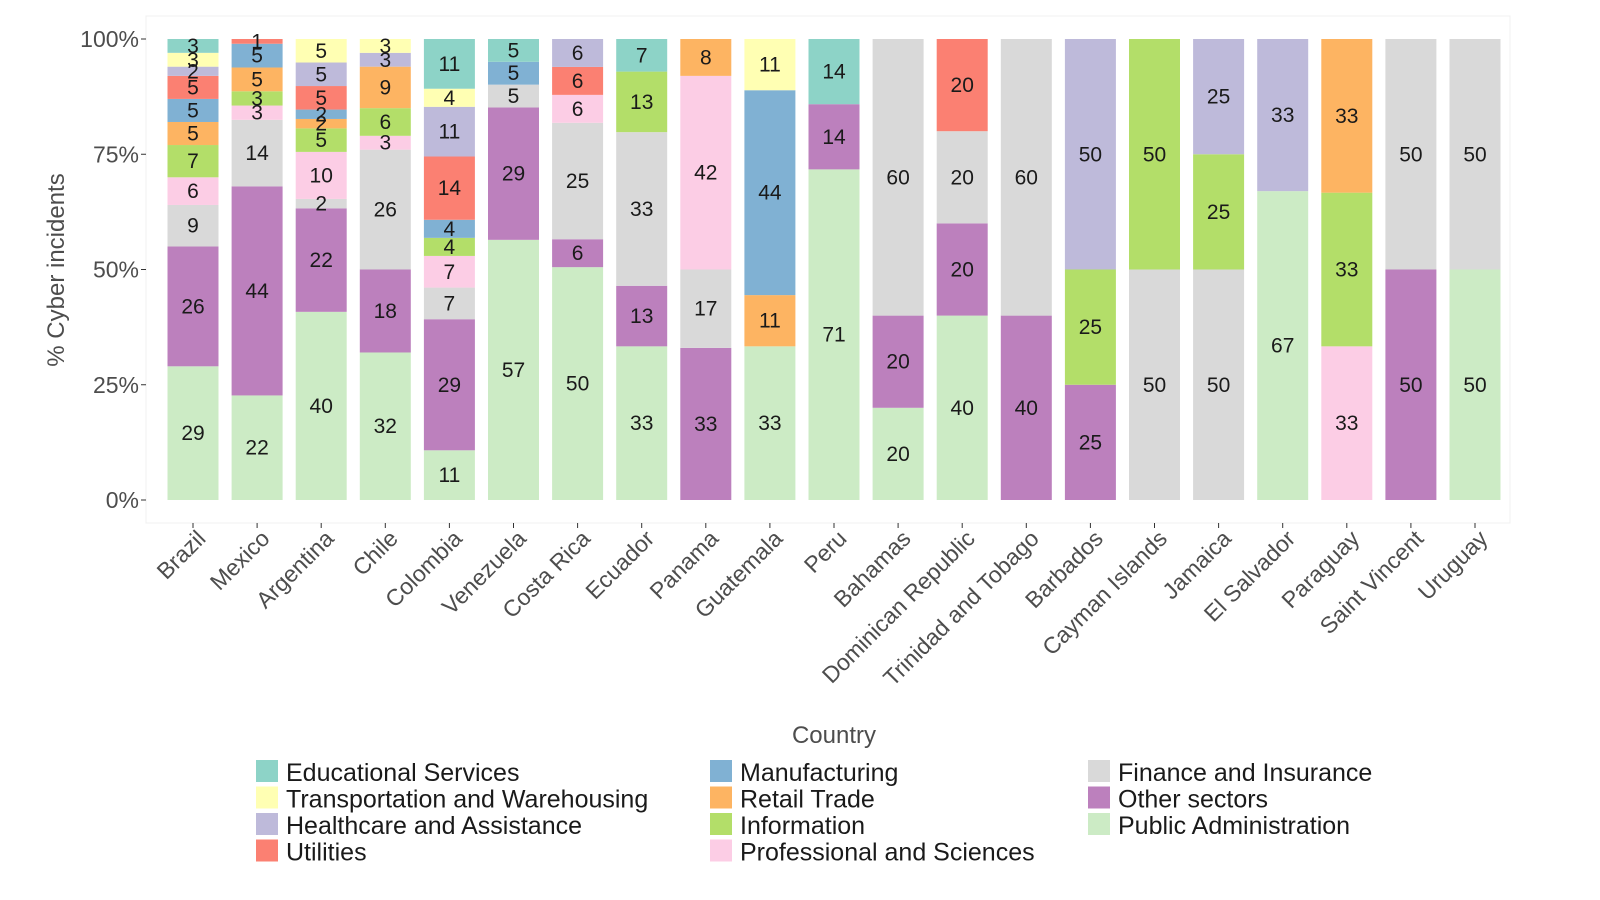 Image resolution: width=1600 pixels, height=900 pixels. Describe the element at coordinates (833, 335) in the screenshot. I see `segment-value-label: 71` at that location.